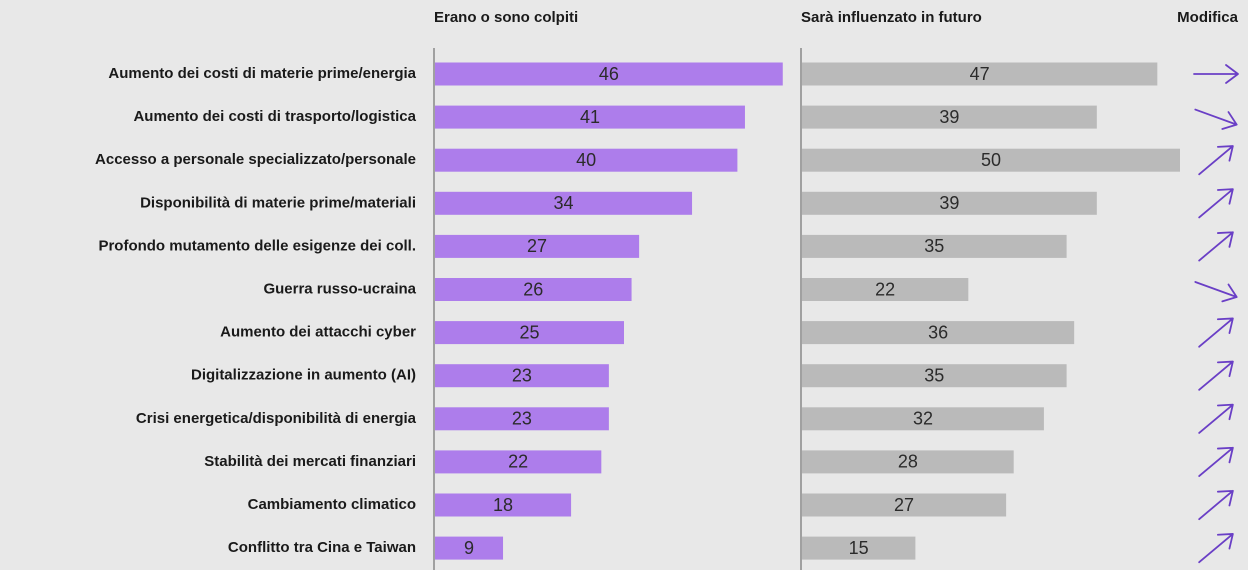 The height and width of the screenshot is (570, 1248). What do you see at coordinates (1207, 17) in the screenshot?
I see `change-header: Modifica` at bounding box center [1207, 17].